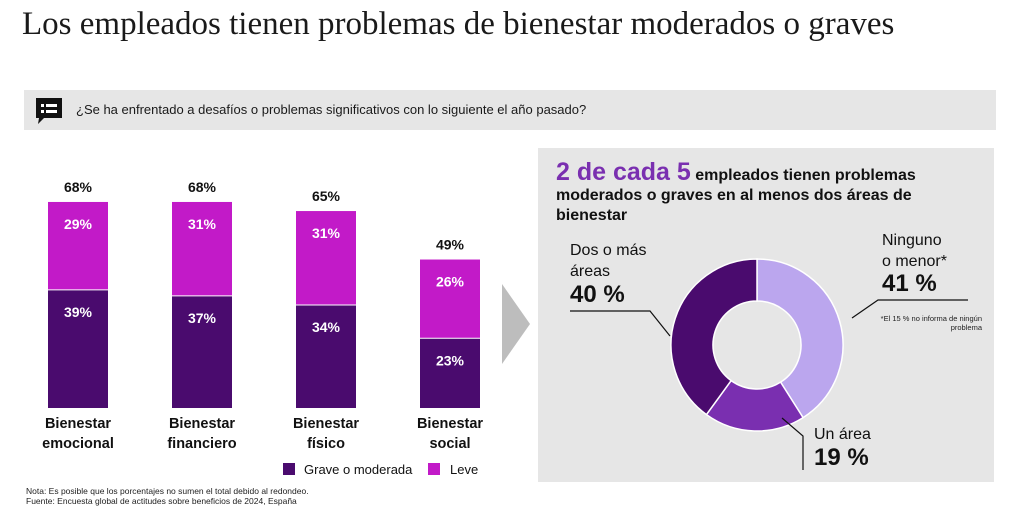 The height and width of the screenshot is (508, 1024). Describe the element at coordinates (597, 294) in the screenshot. I see `slice-value-dos-o-mas: 40 %` at that location.